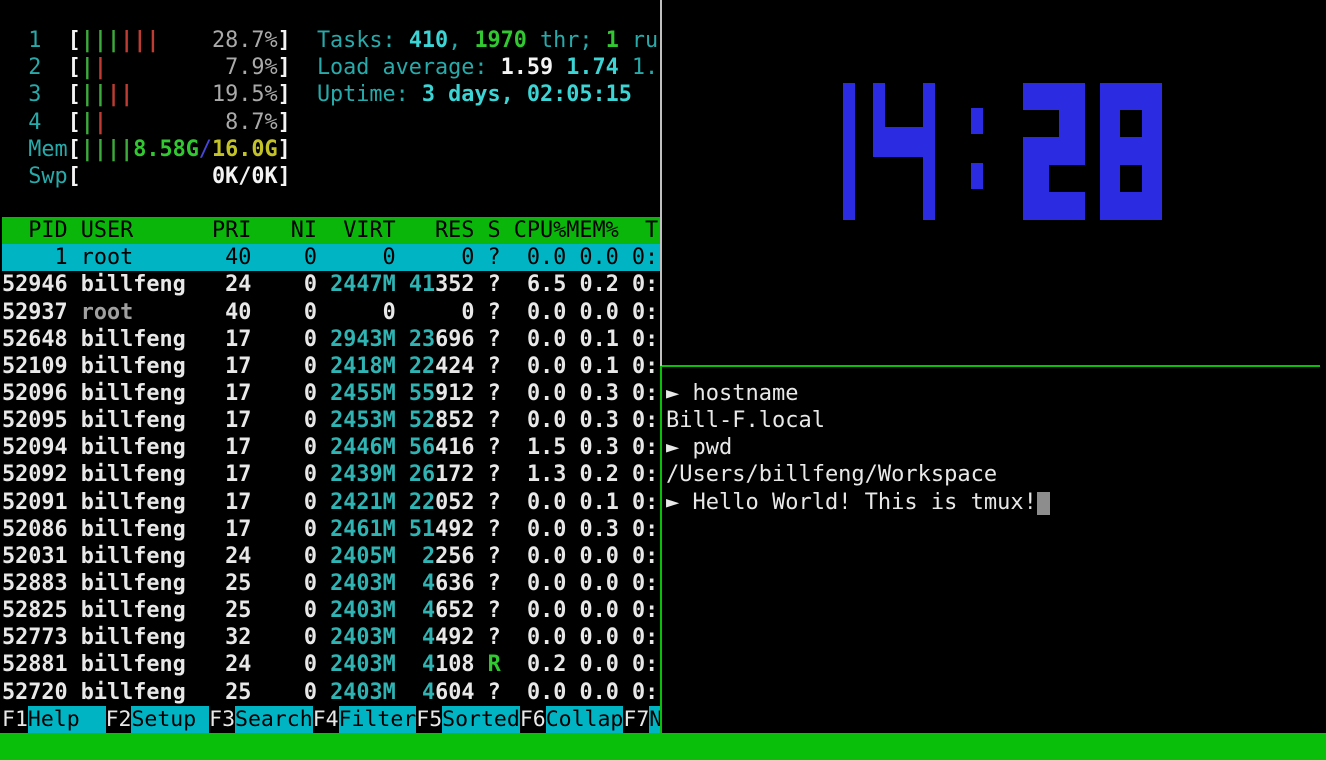 This screenshot has height=760, width=1326. Describe the element at coordinates (159, 176) in the screenshot. I see `swap-meter: Swp[ 0K/0K]` at that location.